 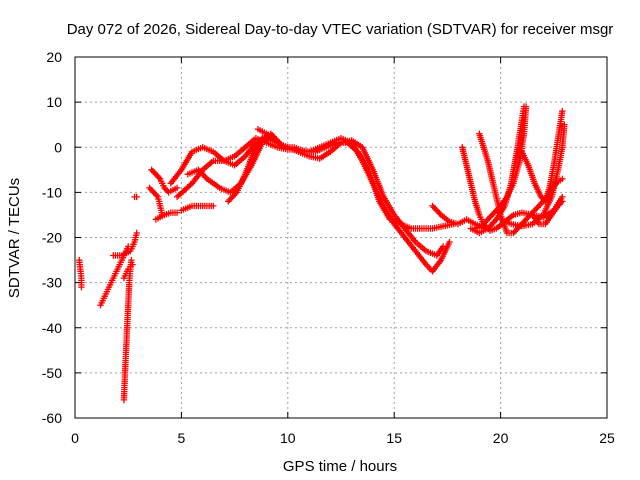 I want to click on y-tick-label: -50, so click(x=52, y=373).